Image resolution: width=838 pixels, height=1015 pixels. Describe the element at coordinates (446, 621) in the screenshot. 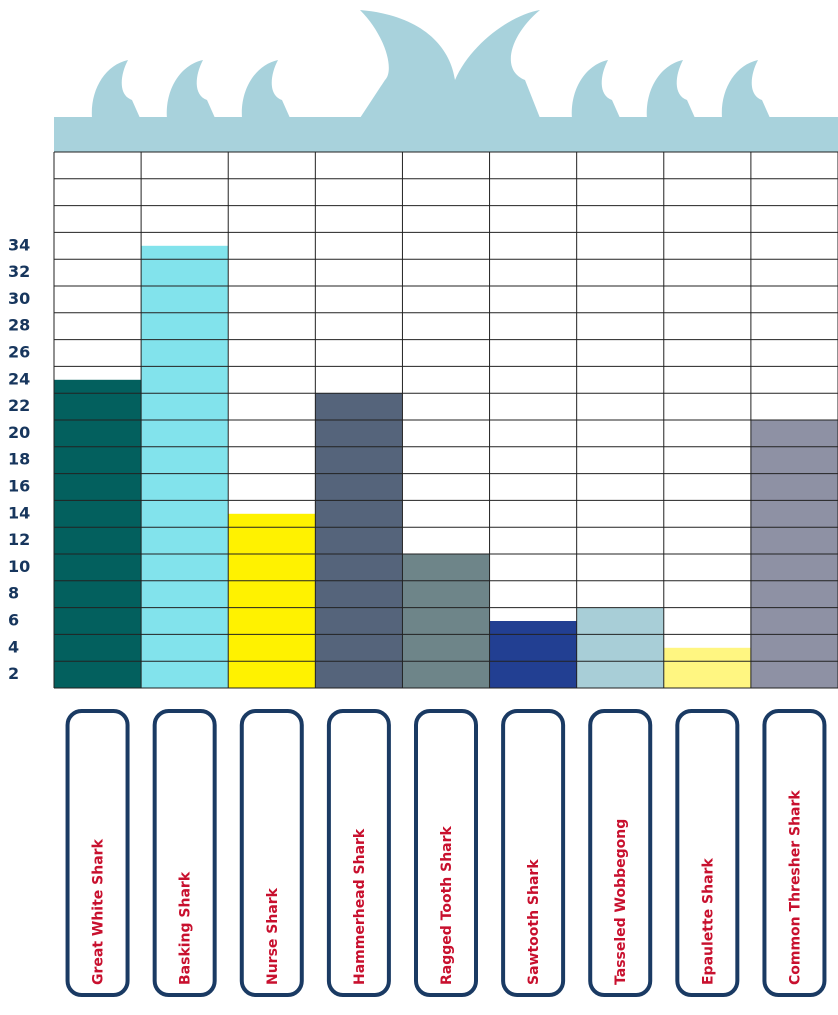

I see `bar-ragged-tooth-shark` at that location.